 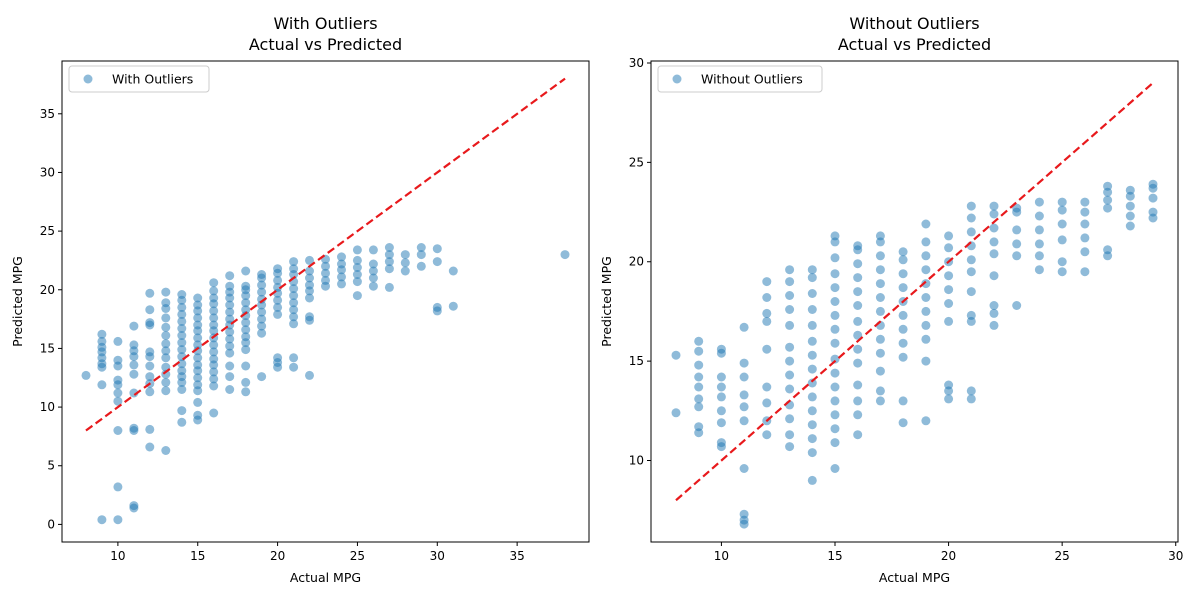 What do you see at coordinates (516, 556) in the screenshot?
I see `x-tick-label: 35` at bounding box center [516, 556].